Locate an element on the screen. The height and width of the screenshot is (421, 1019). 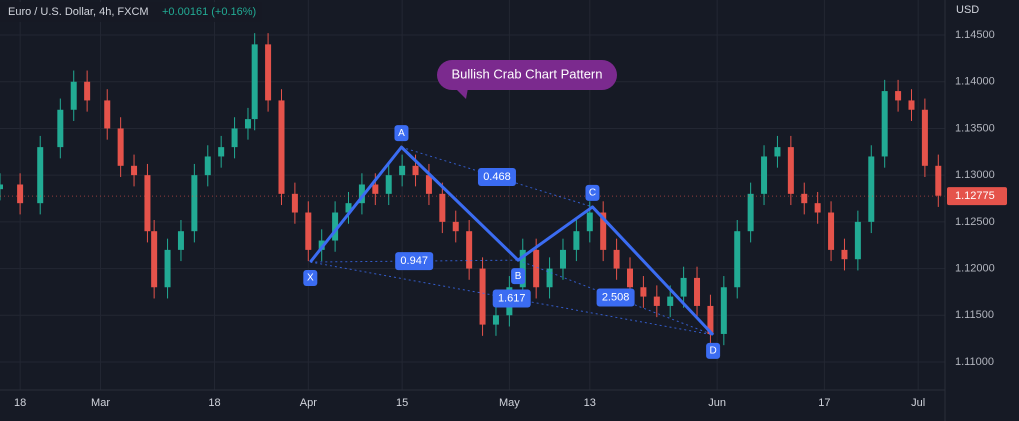
x-tick-label: 13 is located at coordinates (590, 403).